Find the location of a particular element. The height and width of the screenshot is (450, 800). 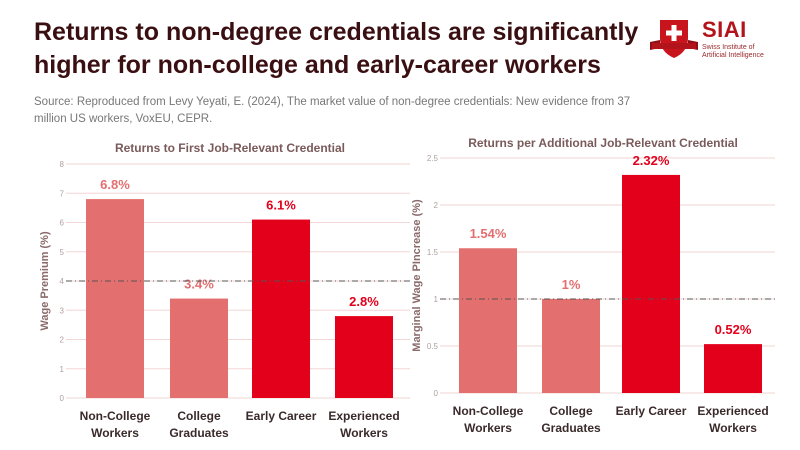

y-tick-label: 2.5 is located at coordinates (433, 158).